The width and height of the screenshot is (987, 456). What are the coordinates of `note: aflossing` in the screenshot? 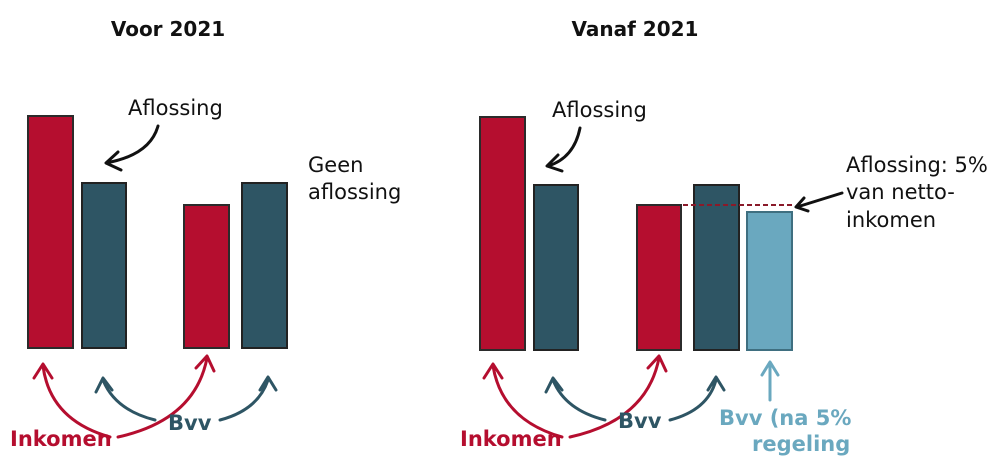 It's located at (354, 192).